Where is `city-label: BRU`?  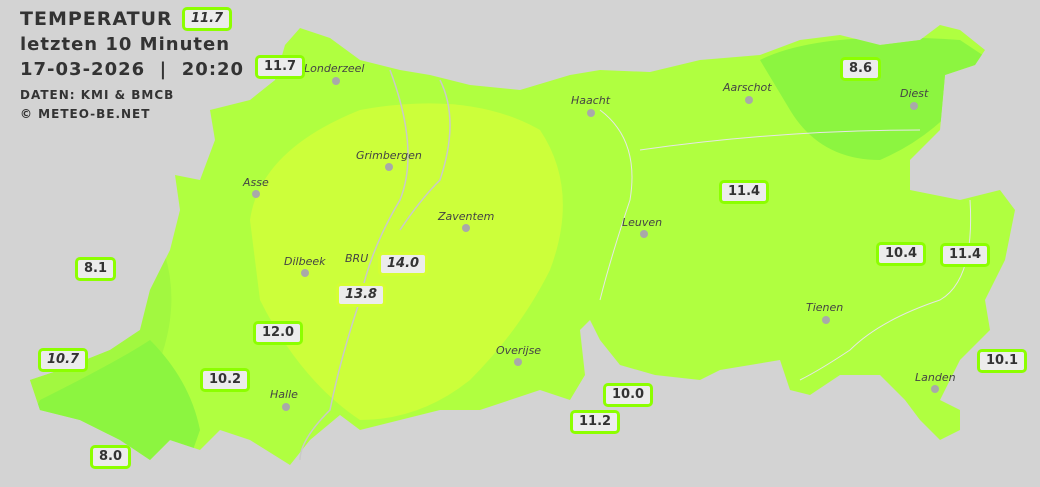 city-label: BRU is located at coordinates (357, 258).